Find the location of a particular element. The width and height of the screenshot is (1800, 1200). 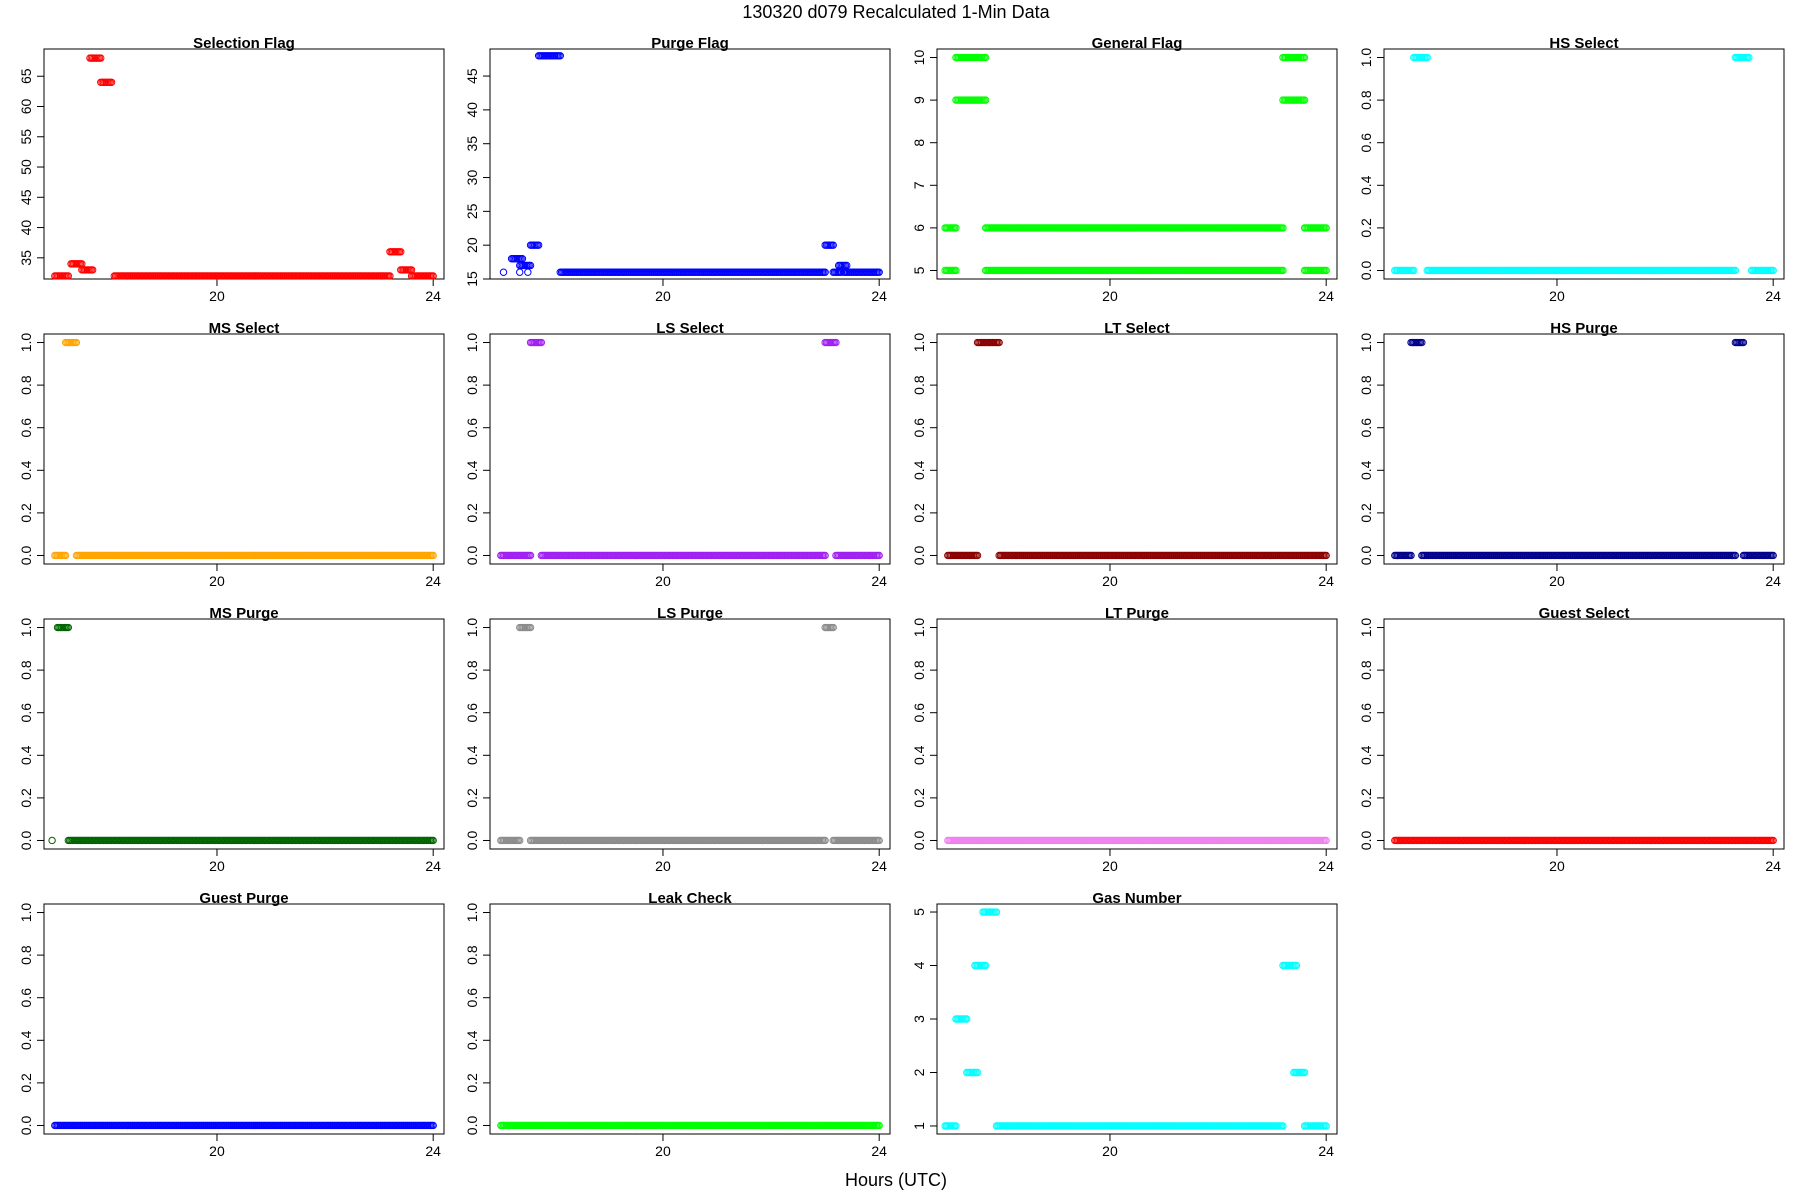

y-tick-label: 65 is located at coordinates (26, 76).